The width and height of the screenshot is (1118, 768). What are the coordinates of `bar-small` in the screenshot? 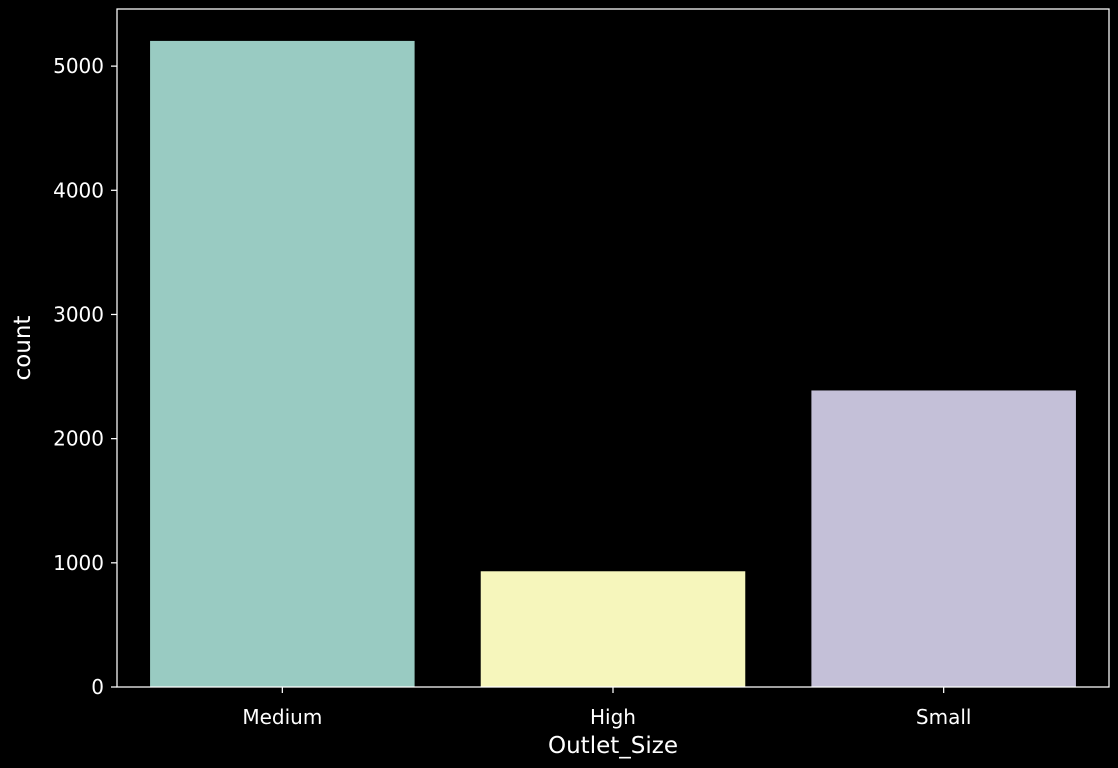 It's located at (943, 538).